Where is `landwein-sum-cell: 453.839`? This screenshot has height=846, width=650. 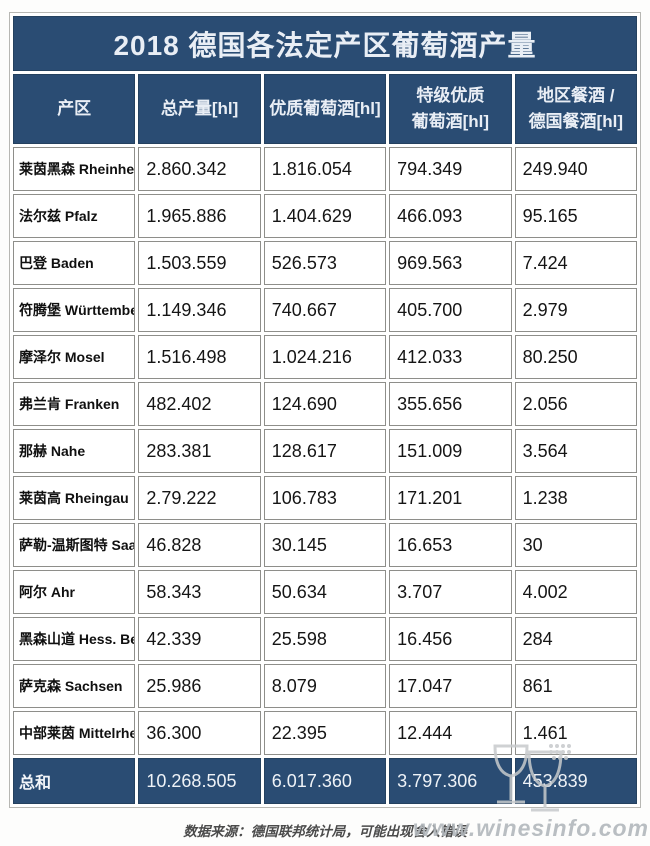
landwein-sum-cell: 453.839 is located at coordinates (575, 781).